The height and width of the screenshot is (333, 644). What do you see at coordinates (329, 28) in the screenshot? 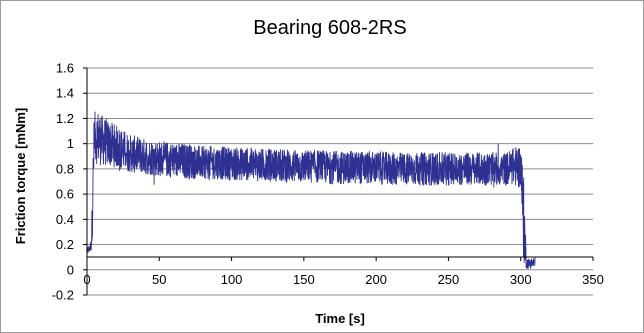
I see `chart-title: Bearing 608-2RS` at bounding box center [329, 28].